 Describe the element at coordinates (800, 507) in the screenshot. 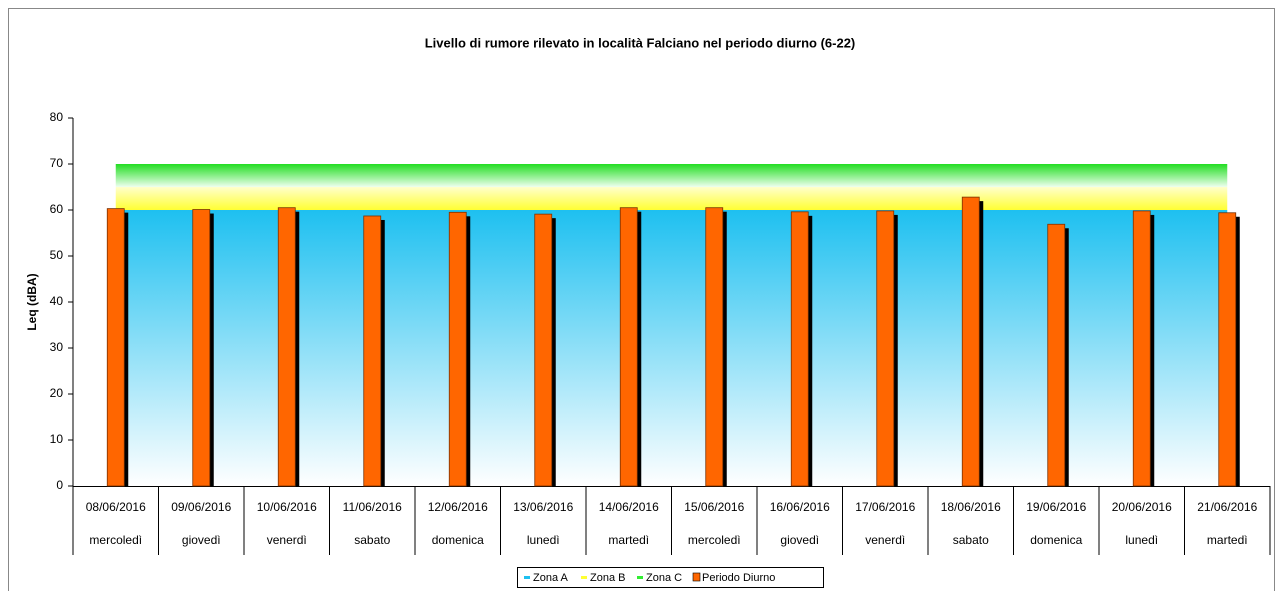

I see `x-tick-label: 16/06/2016` at that location.